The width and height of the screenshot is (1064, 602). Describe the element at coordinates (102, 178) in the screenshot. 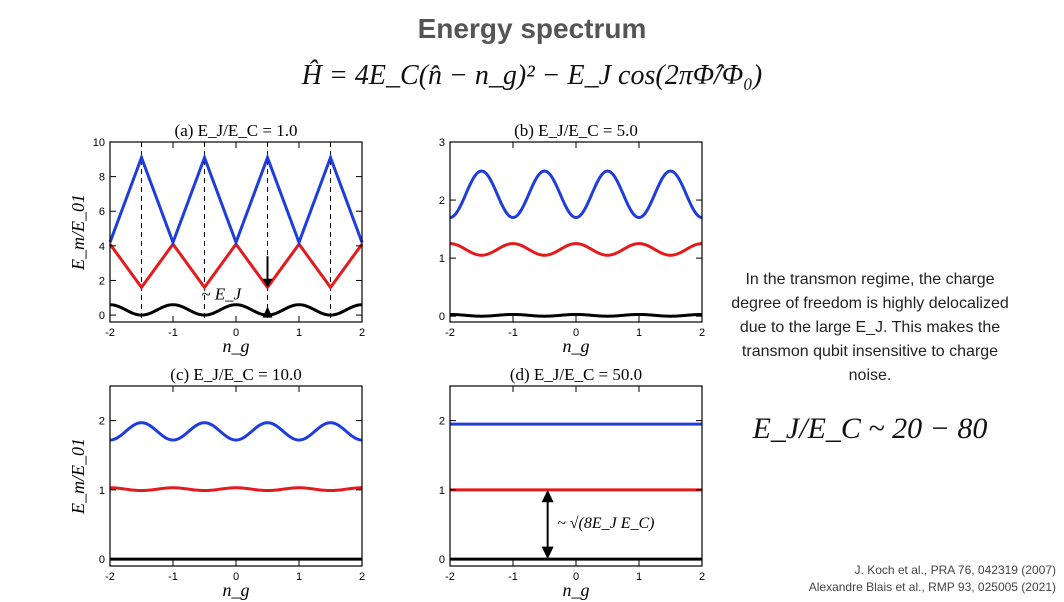

I see `y-tick-label: 8` at that location.